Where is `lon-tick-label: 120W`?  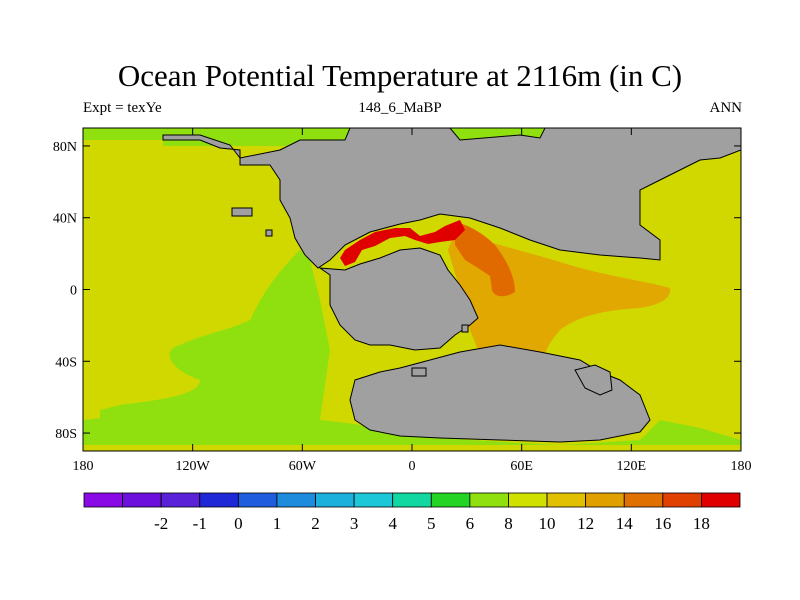 lon-tick-label: 120W is located at coordinates (193, 466).